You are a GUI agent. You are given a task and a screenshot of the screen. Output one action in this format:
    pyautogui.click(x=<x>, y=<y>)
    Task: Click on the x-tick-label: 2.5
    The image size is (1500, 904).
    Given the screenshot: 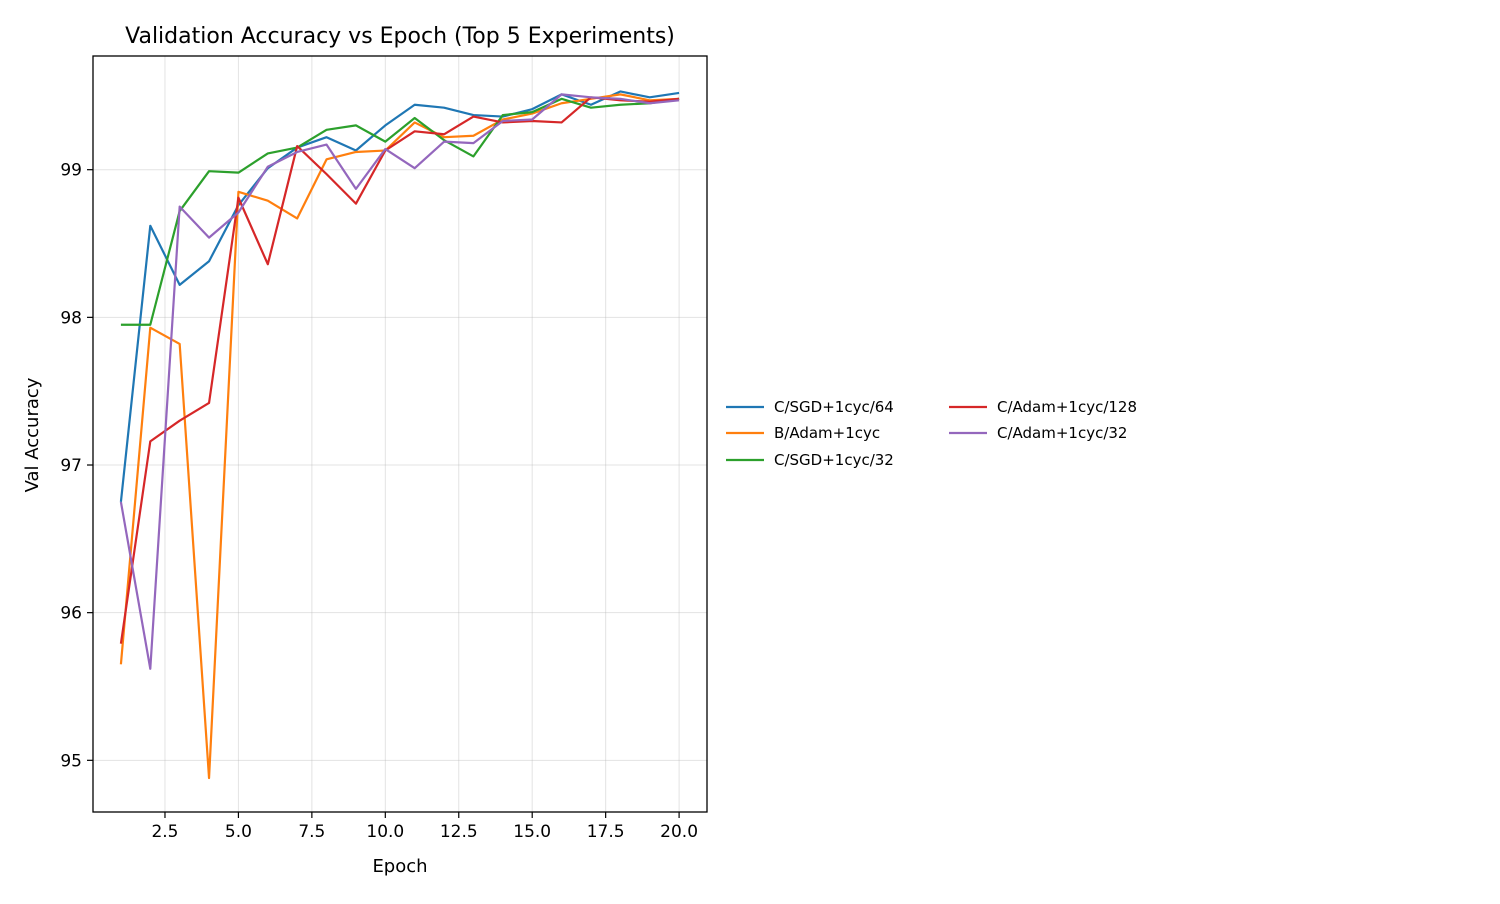 What is the action you would take?
    pyautogui.click(x=164, y=832)
    